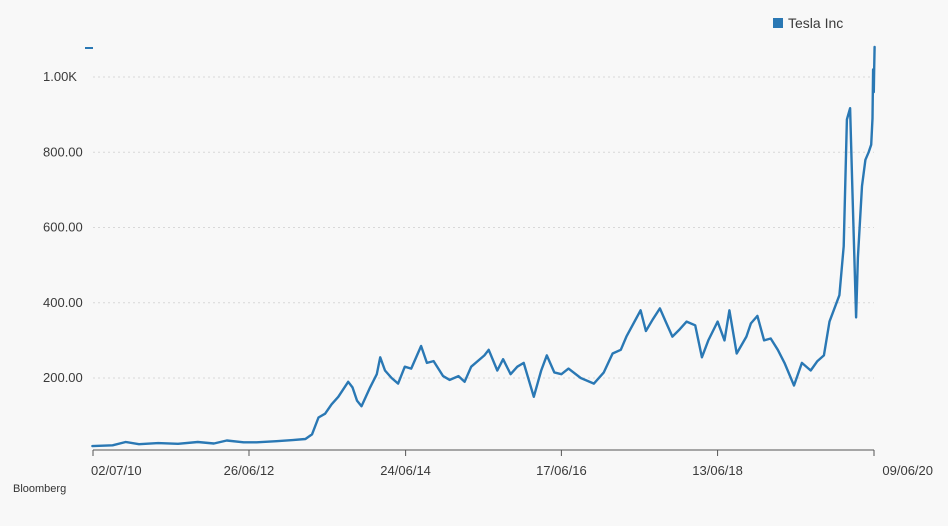 The height and width of the screenshot is (526, 948). What do you see at coordinates (63, 227) in the screenshot?
I see `y-tick-label-2: 600.00` at bounding box center [63, 227].